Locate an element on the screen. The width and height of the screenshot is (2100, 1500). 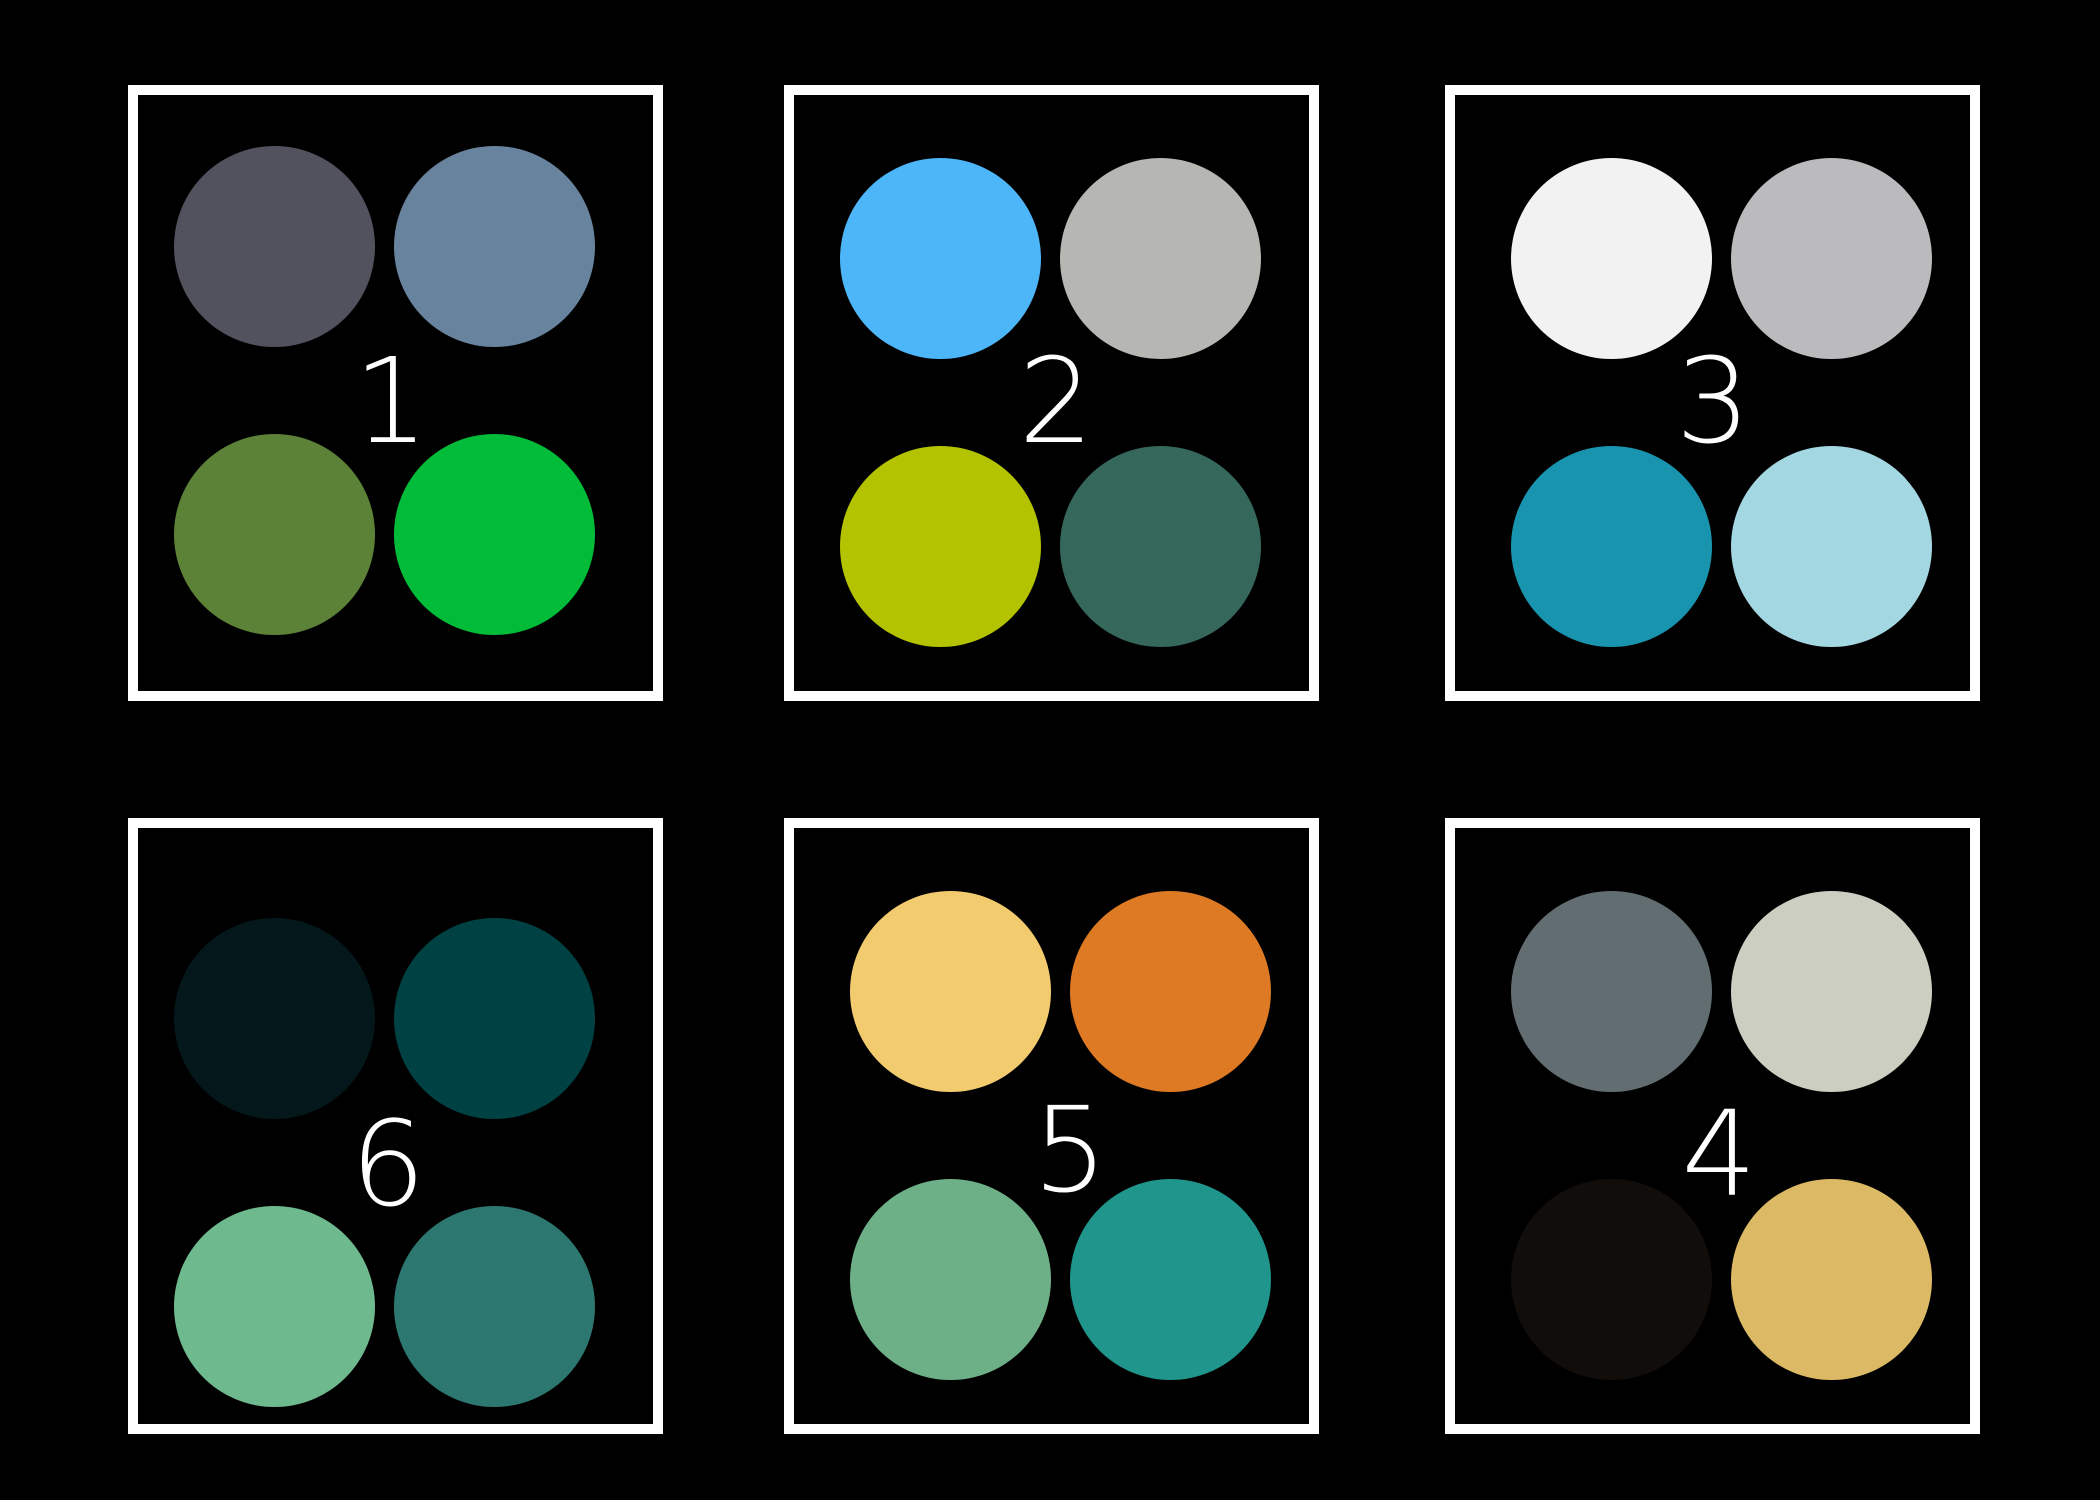
panel-number: 2 is located at coordinates (1056, 401).